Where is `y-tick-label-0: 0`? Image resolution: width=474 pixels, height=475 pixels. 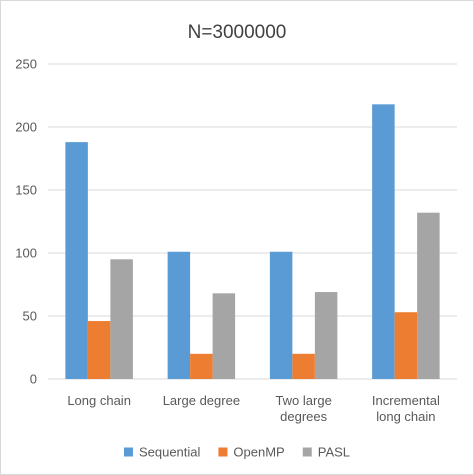 y-tick-label-0: 0 is located at coordinates (33, 379).